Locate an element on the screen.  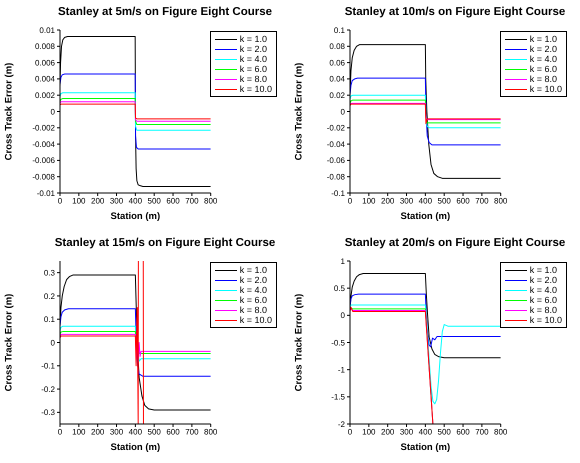
y-tick-label: -0.06 is located at coordinates (336, 161).